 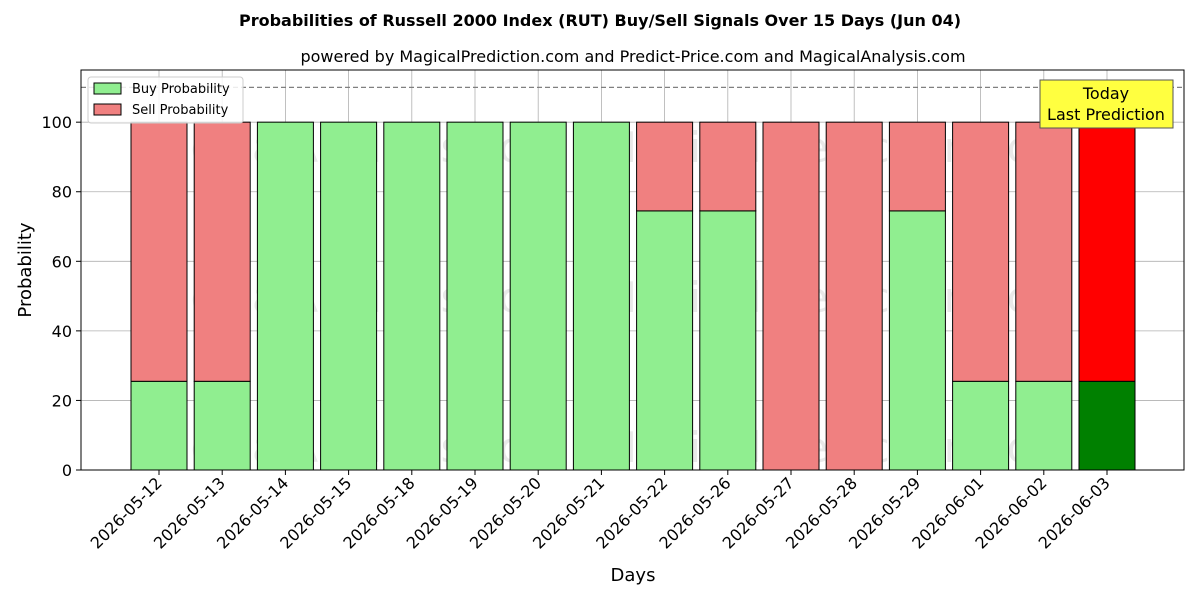 What do you see at coordinates (61, 296) in the screenshot?
I see `y-axis-ticks: 0 20 40 60 80 100` at bounding box center [61, 296].